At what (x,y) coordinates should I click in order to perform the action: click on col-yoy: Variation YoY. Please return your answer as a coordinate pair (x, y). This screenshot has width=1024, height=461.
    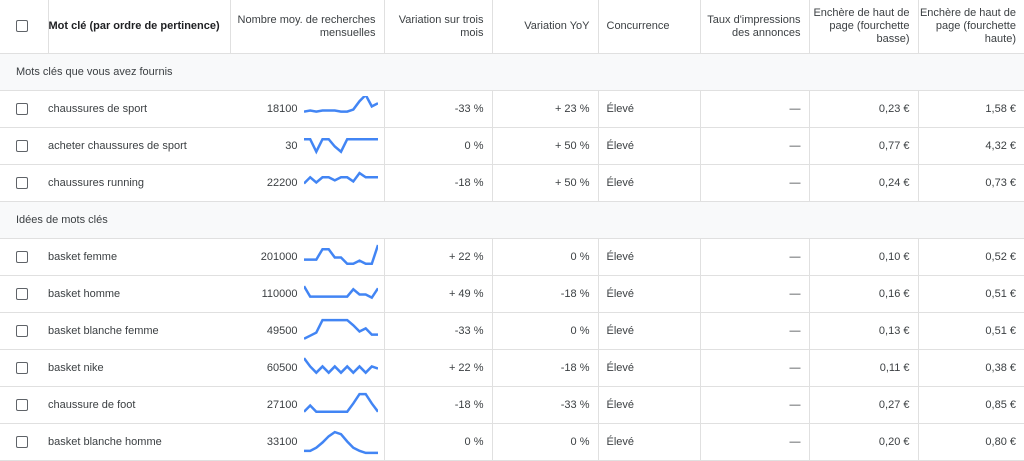
    Looking at the image, I should click on (544, 27).